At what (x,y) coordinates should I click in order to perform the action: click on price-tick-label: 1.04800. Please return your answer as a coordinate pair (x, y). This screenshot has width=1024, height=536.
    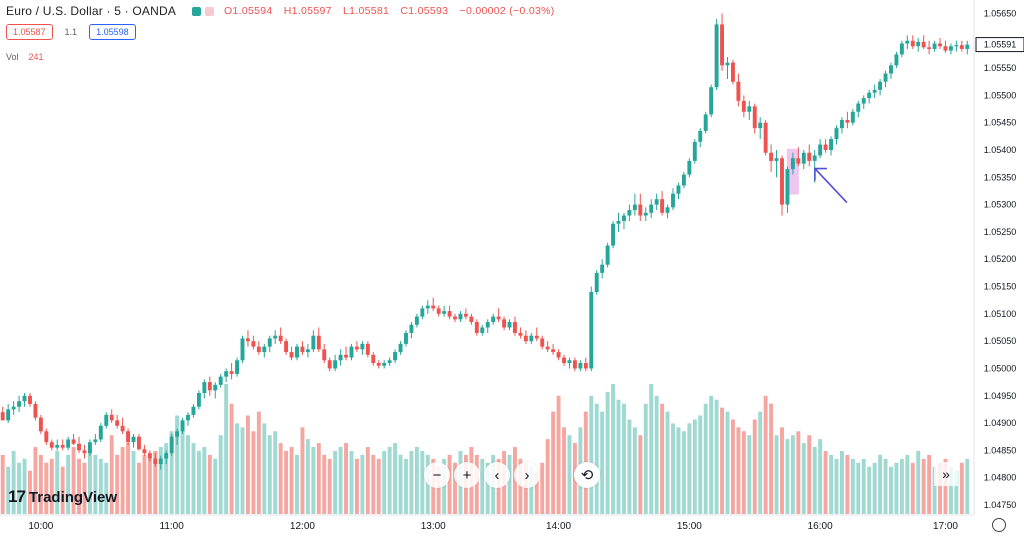
    Looking at the image, I should click on (1000, 478).